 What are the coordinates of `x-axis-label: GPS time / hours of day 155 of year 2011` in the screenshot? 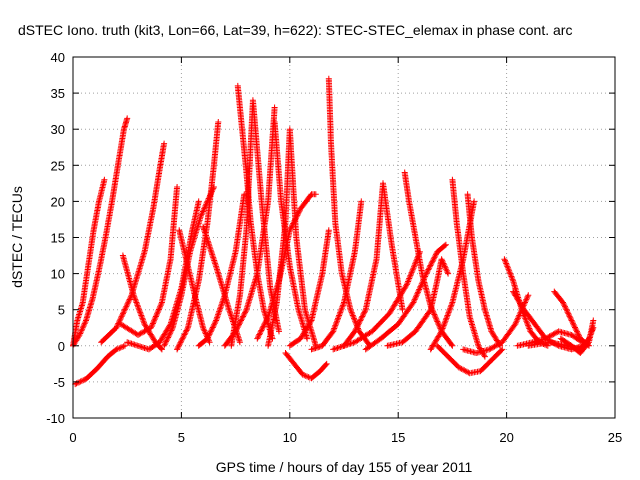 It's located at (344, 467).